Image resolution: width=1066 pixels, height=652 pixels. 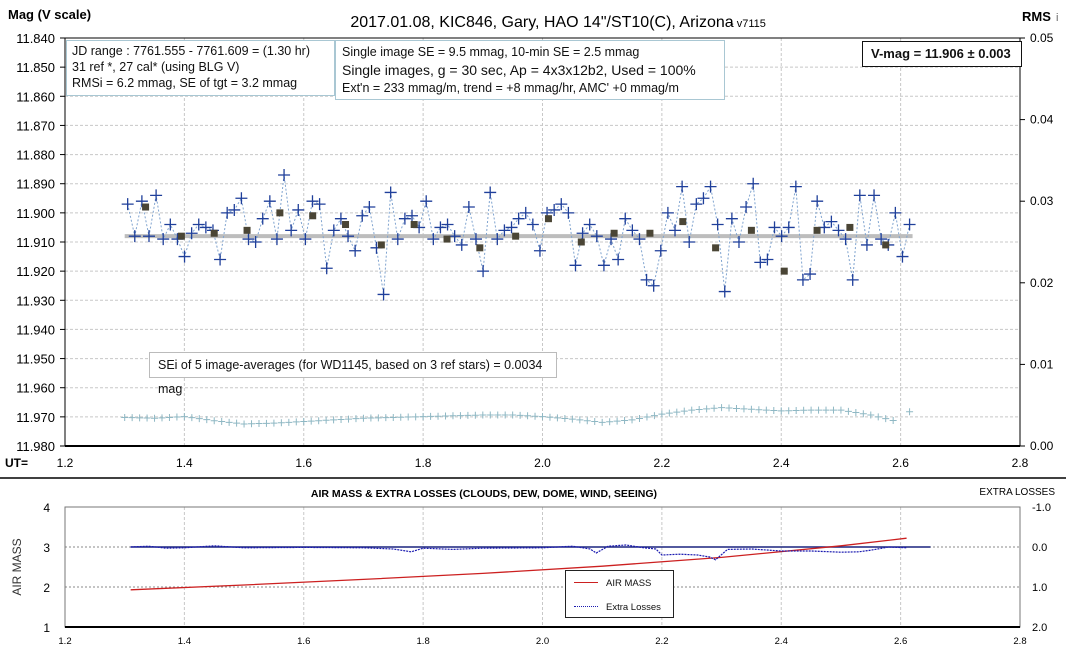 What do you see at coordinates (1042, 283) in the screenshot?
I see `y2-tick-label: 0.02` at bounding box center [1042, 283].